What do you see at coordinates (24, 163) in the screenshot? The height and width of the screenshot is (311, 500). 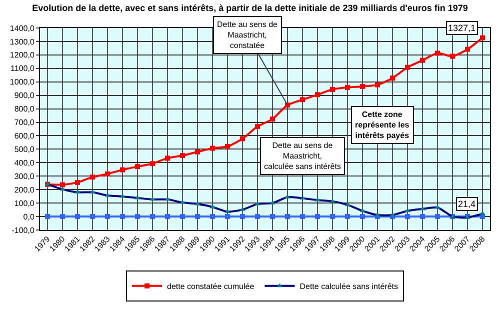 I see `y-tick-label: 400,0` at bounding box center [24, 163].